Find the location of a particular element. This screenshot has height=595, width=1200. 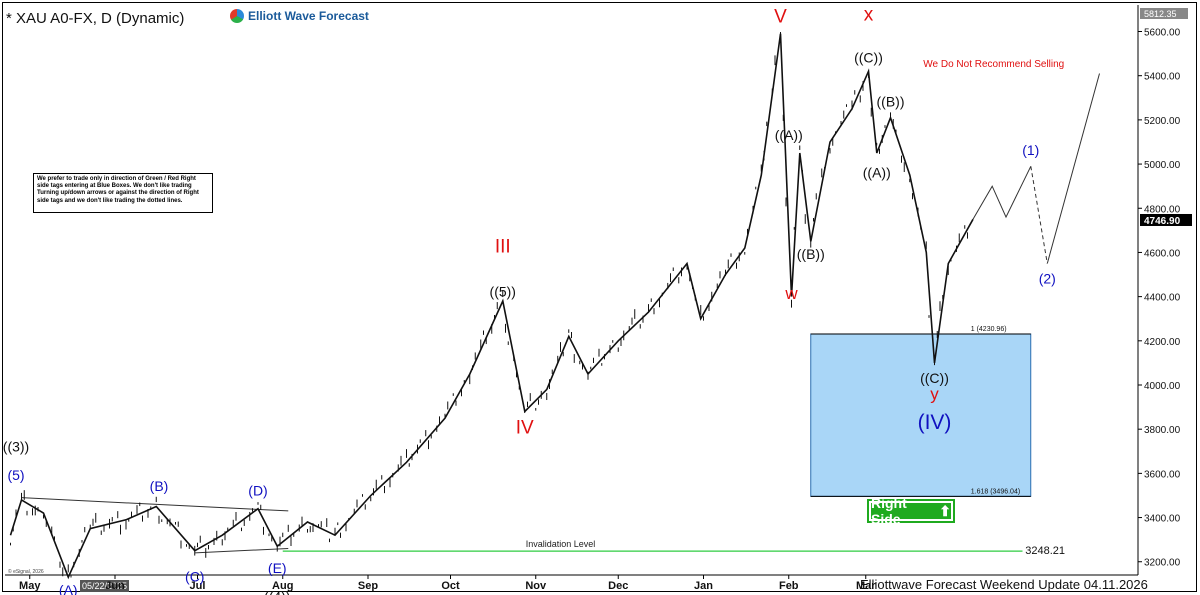

y-tick-label: 3200.00 is located at coordinates (1162, 563).